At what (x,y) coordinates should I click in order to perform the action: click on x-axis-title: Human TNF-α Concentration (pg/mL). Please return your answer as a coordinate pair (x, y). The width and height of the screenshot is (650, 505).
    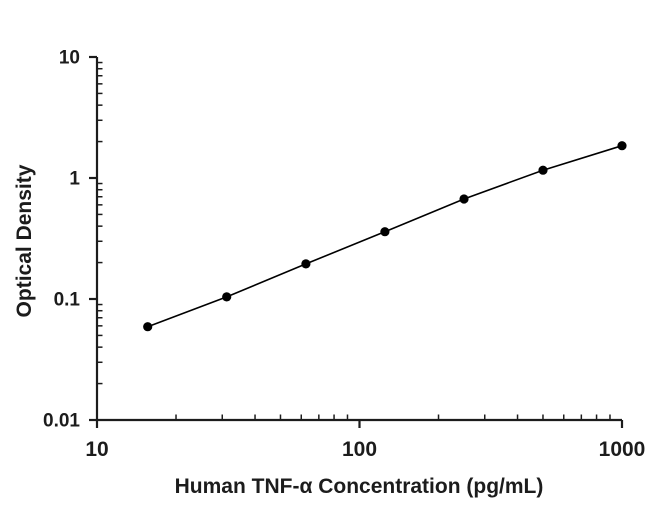
    Looking at the image, I should click on (359, 486).